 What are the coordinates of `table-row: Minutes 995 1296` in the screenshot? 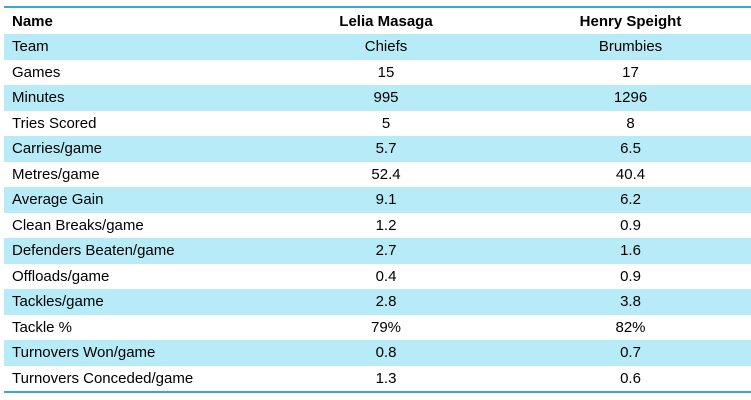 It's located at (377, 98).